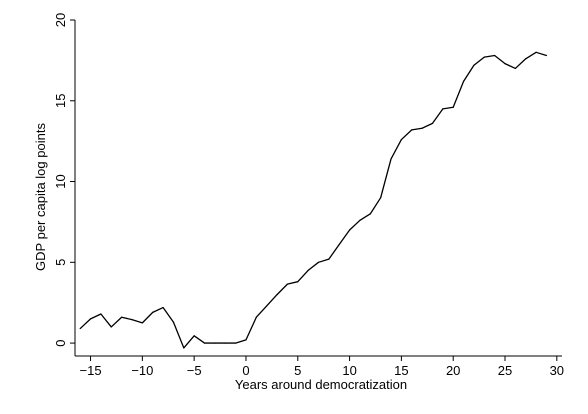 The height and width of the screenshot is (414, 588). What do you see at coordinates (142, 370) in the screenshot?
I see `x-tick-label: −10` at bounding box center [142, 370].